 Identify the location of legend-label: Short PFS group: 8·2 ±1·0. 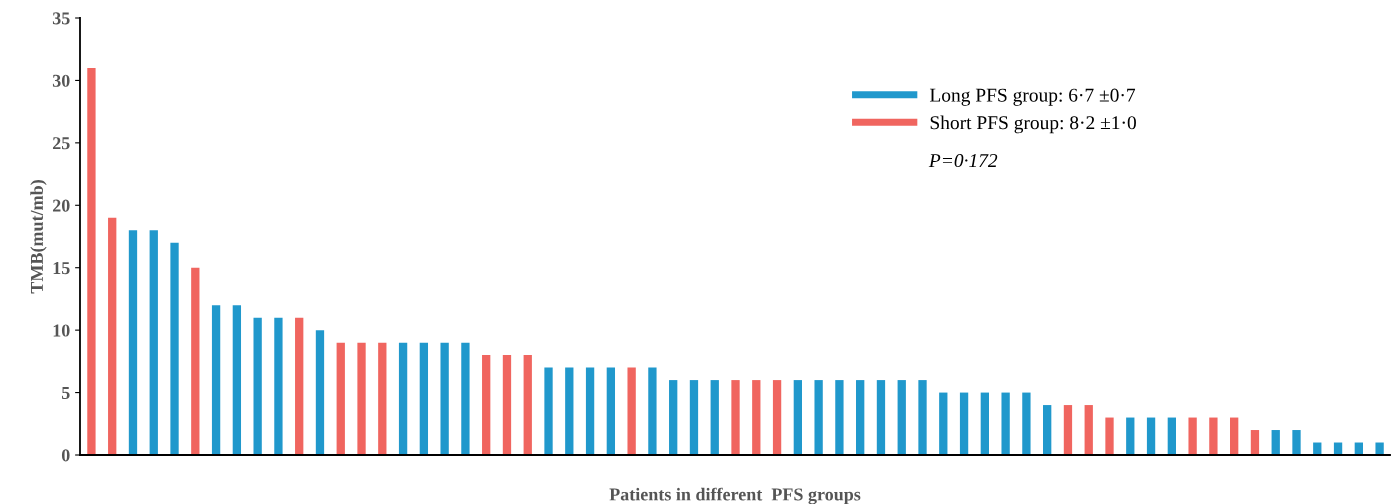
(1033, 124).